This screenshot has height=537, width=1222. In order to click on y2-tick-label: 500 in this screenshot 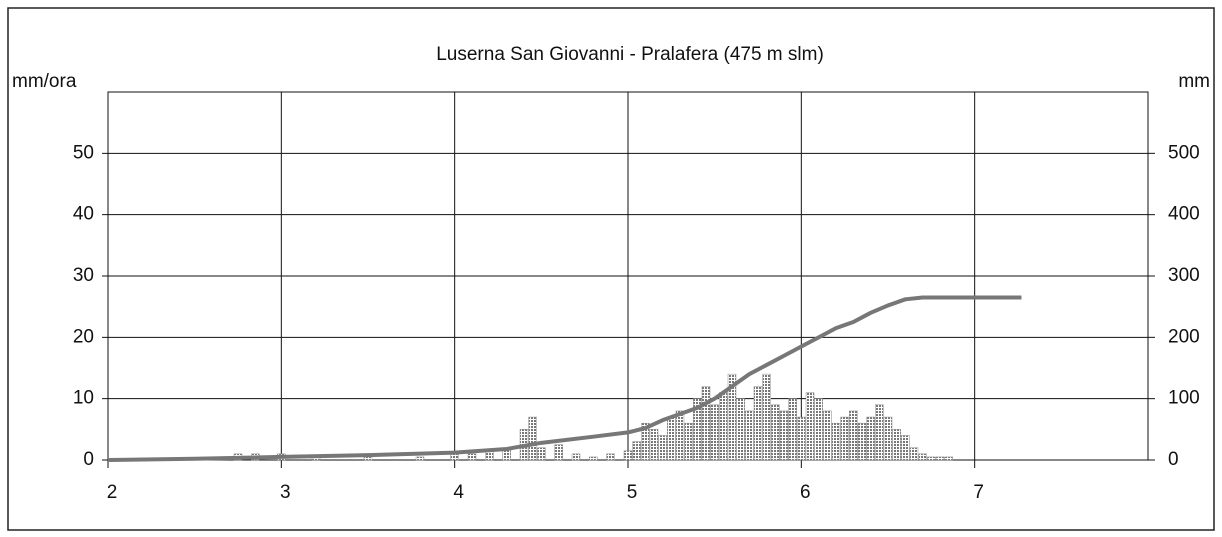, I will do `click(1184, 152)`.